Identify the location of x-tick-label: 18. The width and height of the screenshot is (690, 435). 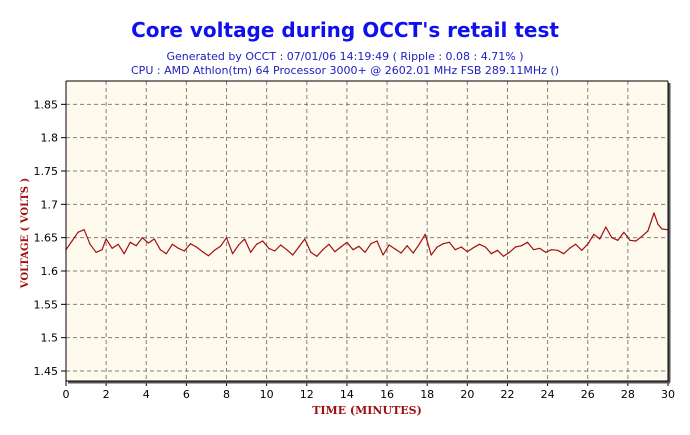
(427, 394).